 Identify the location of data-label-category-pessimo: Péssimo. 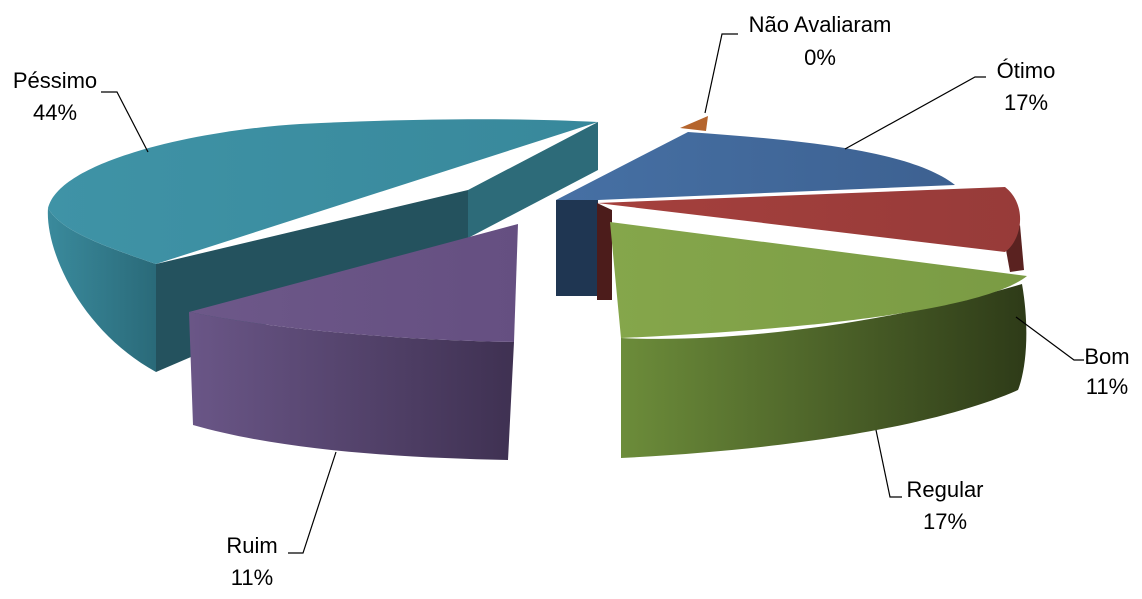
(55, 80).